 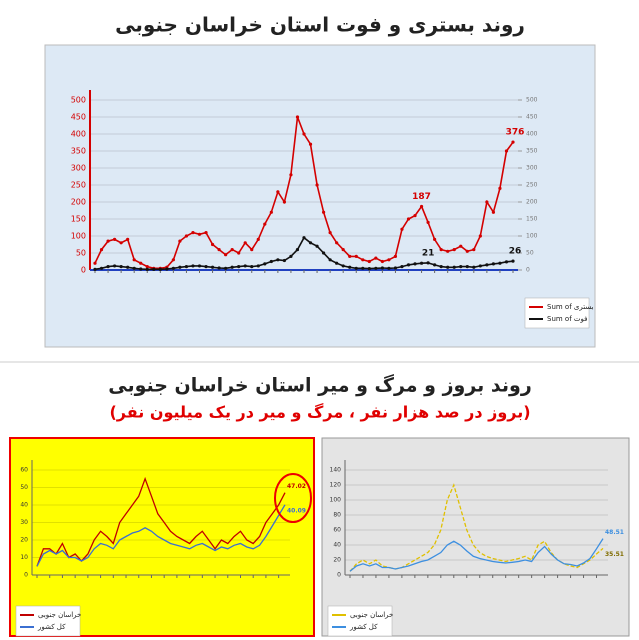 I want to click on chart-panel, so click(x=162, y=537).